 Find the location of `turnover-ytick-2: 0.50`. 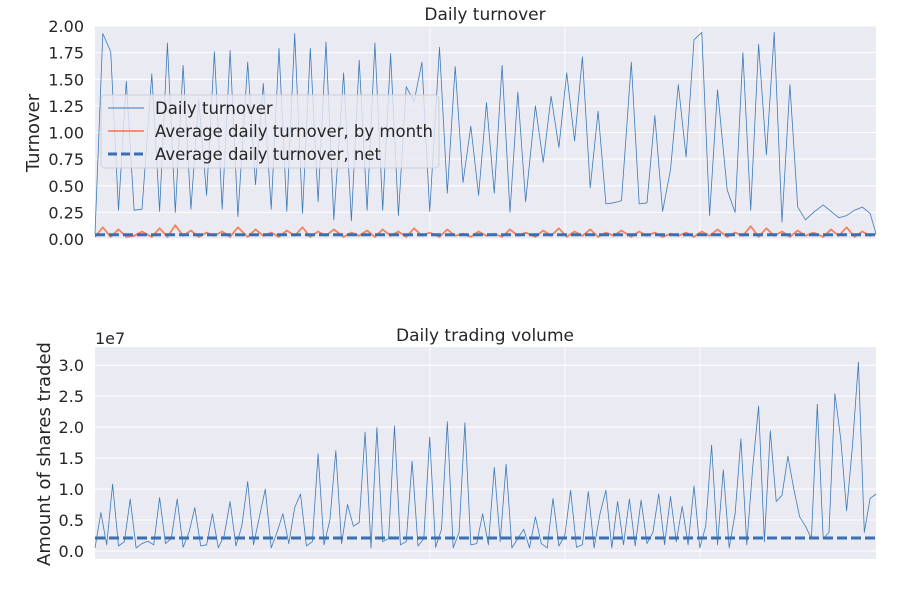

turnover-ytick-2: 0.50 is located at coordinates (66, 186).